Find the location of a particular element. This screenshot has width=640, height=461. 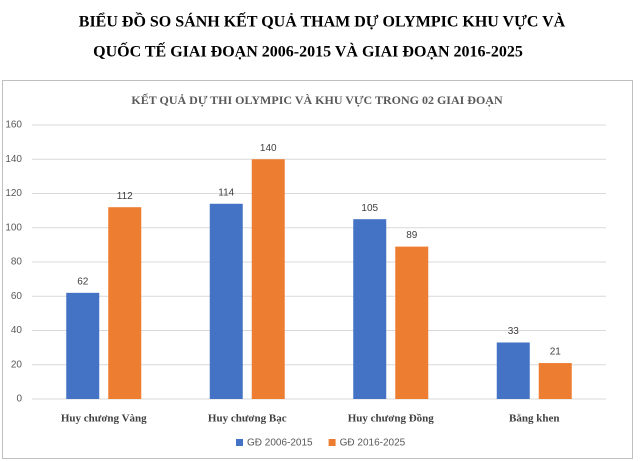

y-tick-label: 100 is located at coordinates (13, 227).